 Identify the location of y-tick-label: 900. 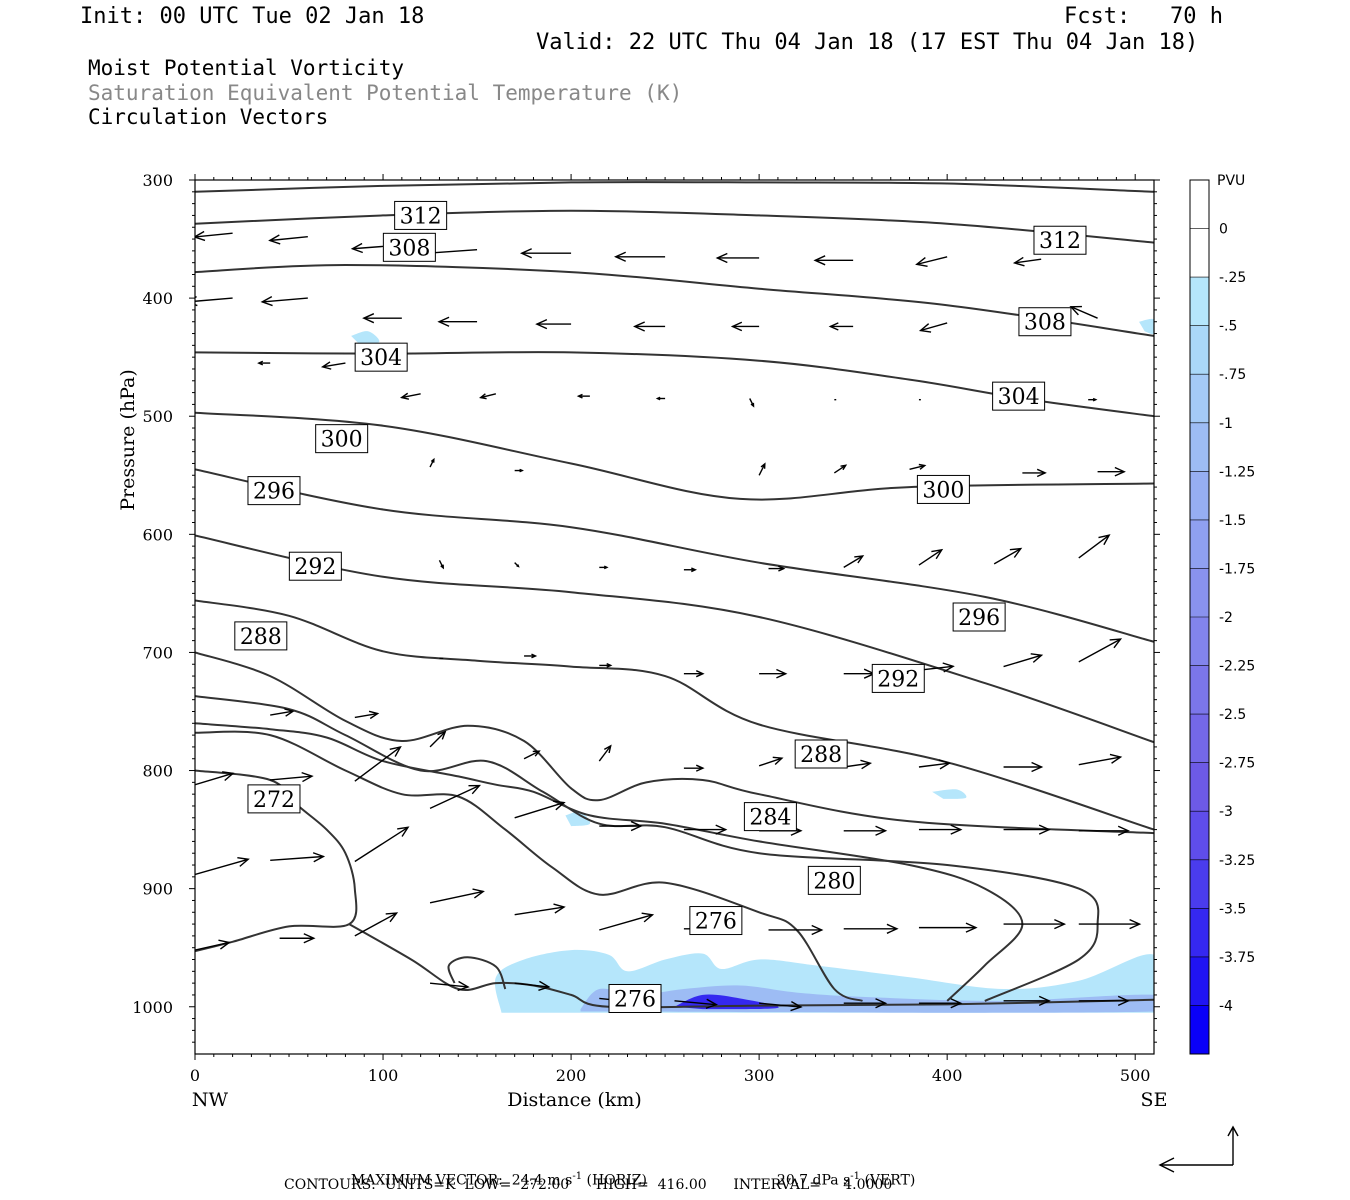
(157, 889).